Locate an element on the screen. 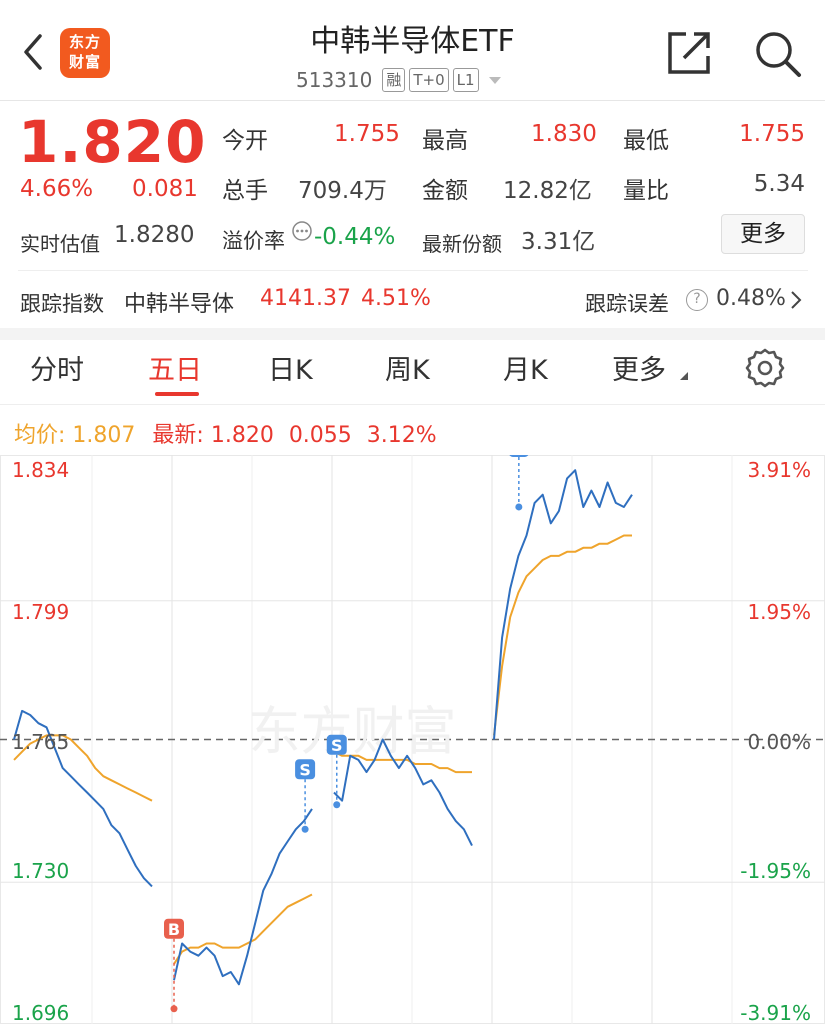 Image resolution: width=825 pixels, height=1024 pixels. y-right-tick: 0.00% is located at coordinates (779, 742).